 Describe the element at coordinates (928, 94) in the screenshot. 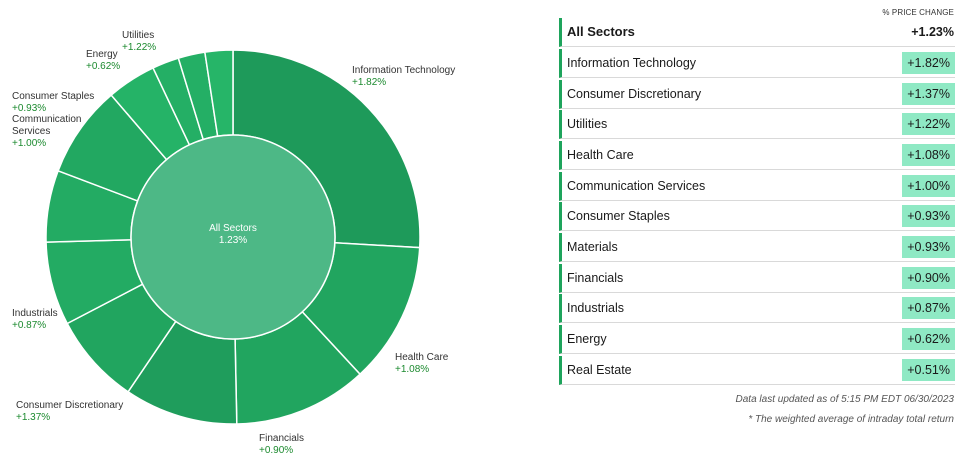

I see `sector-change: +1.37%` at that location.